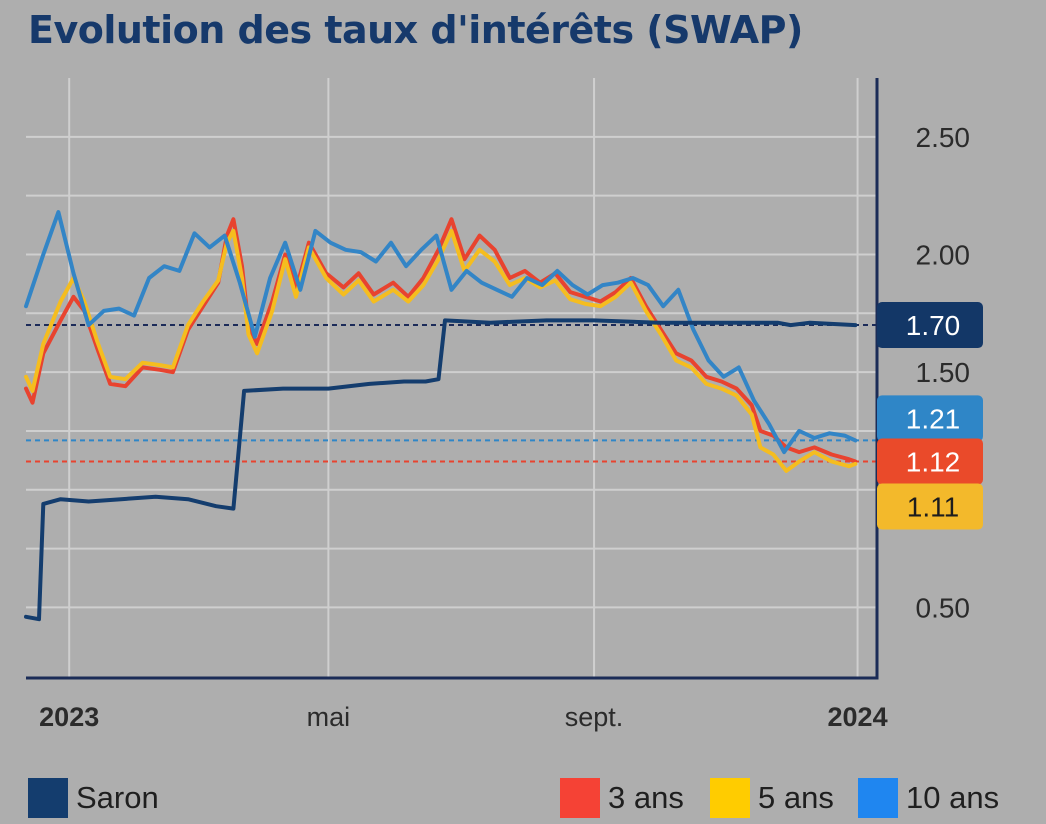 The height and width of the screenshot is (824, 1046). Describe the element at coordinates (117, 797) in the screenshot. I see `legend-label-saron: Saron` at that location.